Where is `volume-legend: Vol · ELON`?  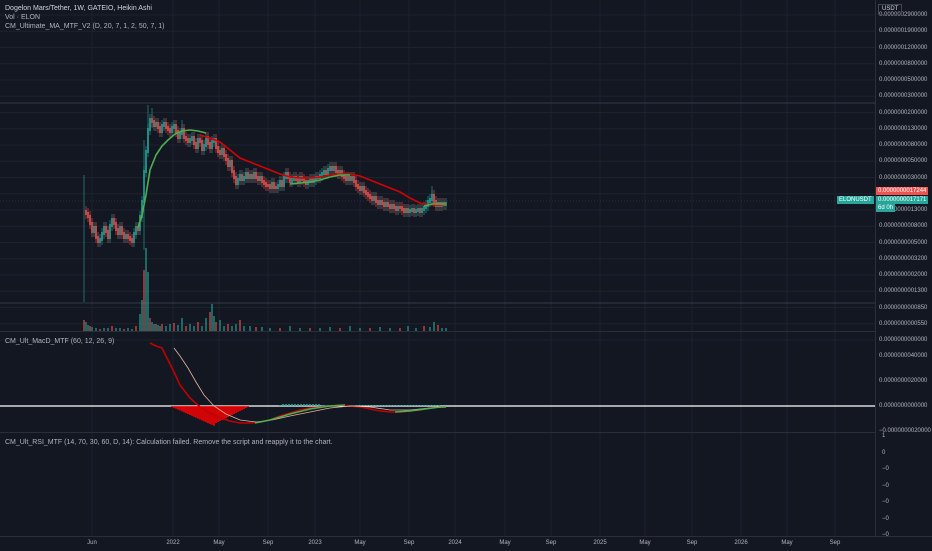
volume-legend: Vol · ELON is located at coordinates (23, 17).